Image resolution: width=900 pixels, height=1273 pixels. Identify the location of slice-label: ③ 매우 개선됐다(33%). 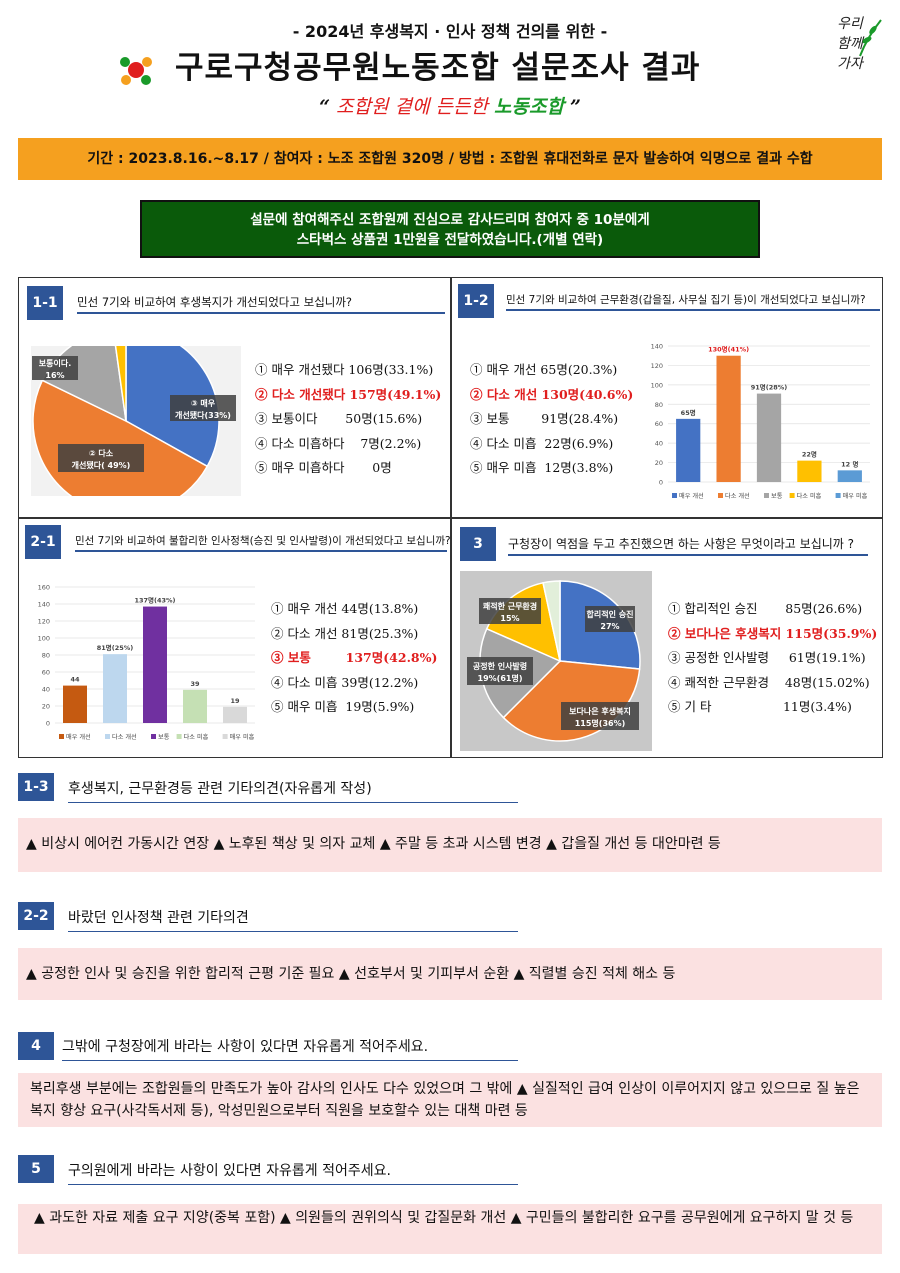
(203, 409).